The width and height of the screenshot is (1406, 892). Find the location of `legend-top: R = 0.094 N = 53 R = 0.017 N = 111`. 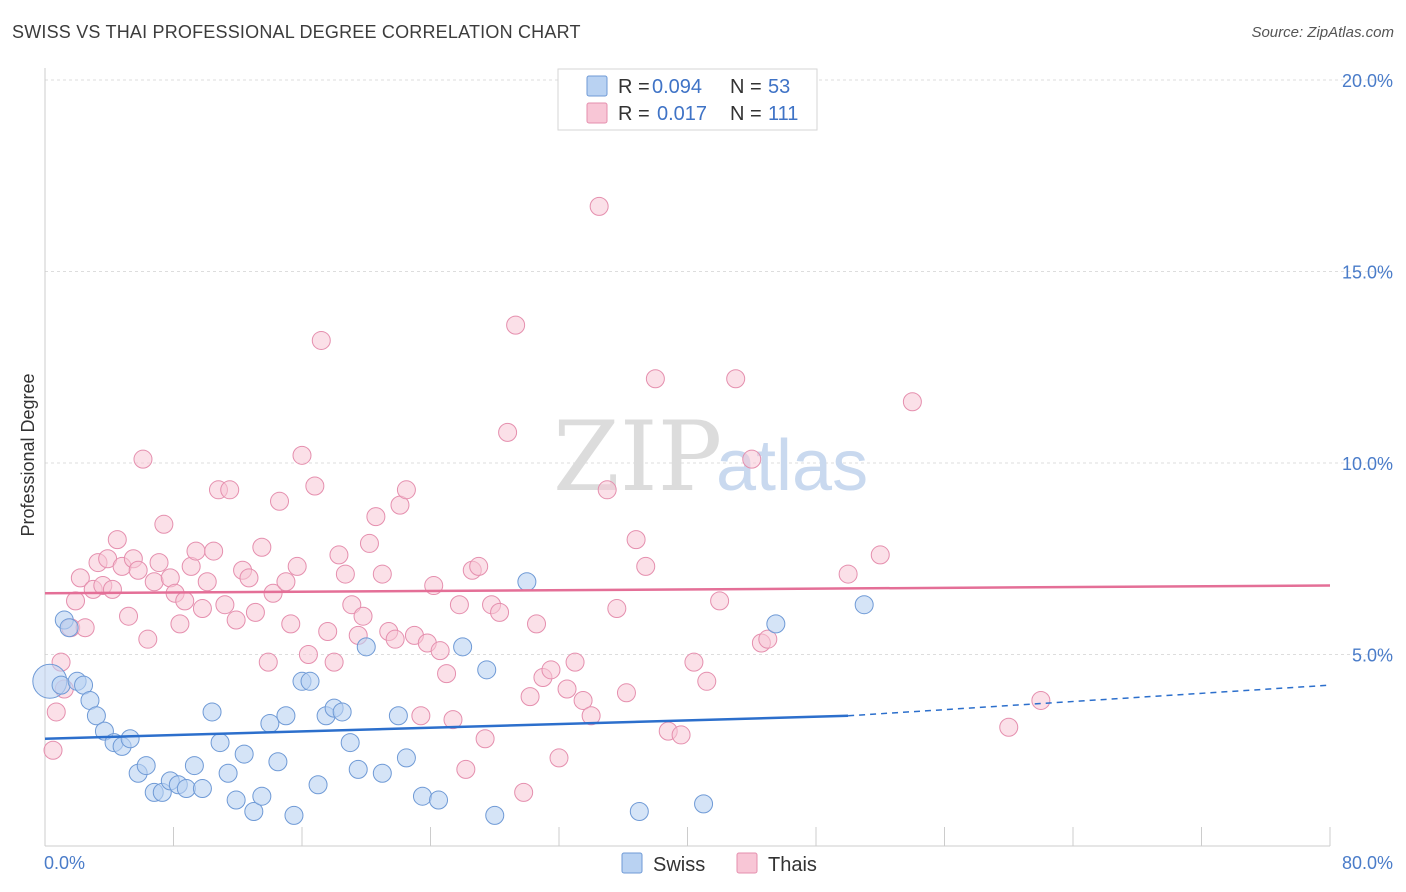

legend-top: R = 0.094 N = 53 R = 0.017 N = 111 is located at coordinates (687, 99).